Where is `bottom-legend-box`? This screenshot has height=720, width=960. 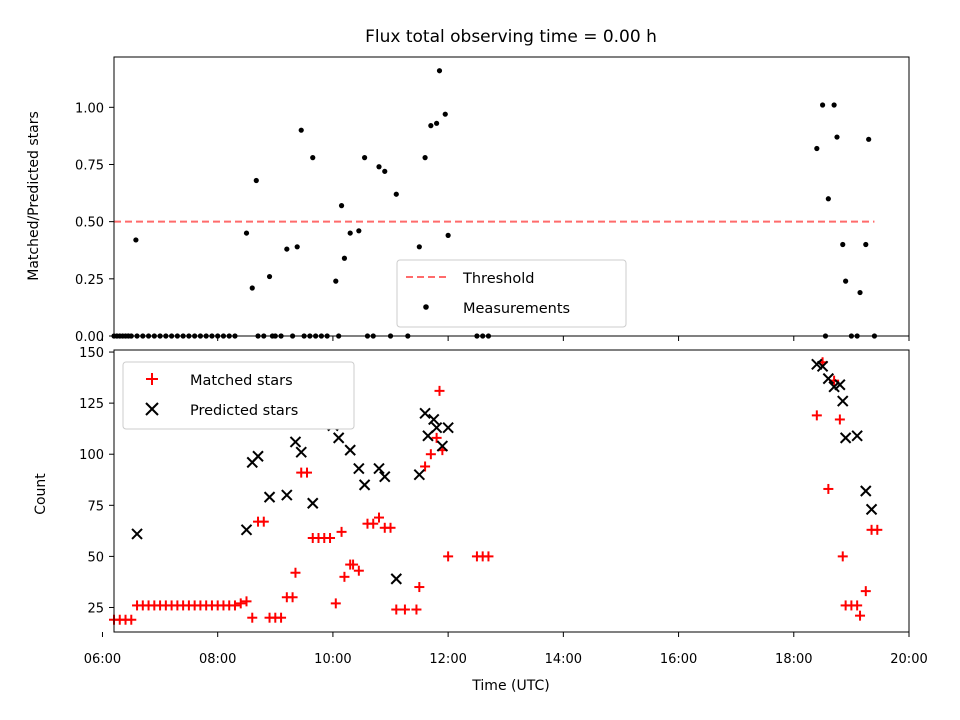 bottom-legend-box is located at coordinates (238, 395).